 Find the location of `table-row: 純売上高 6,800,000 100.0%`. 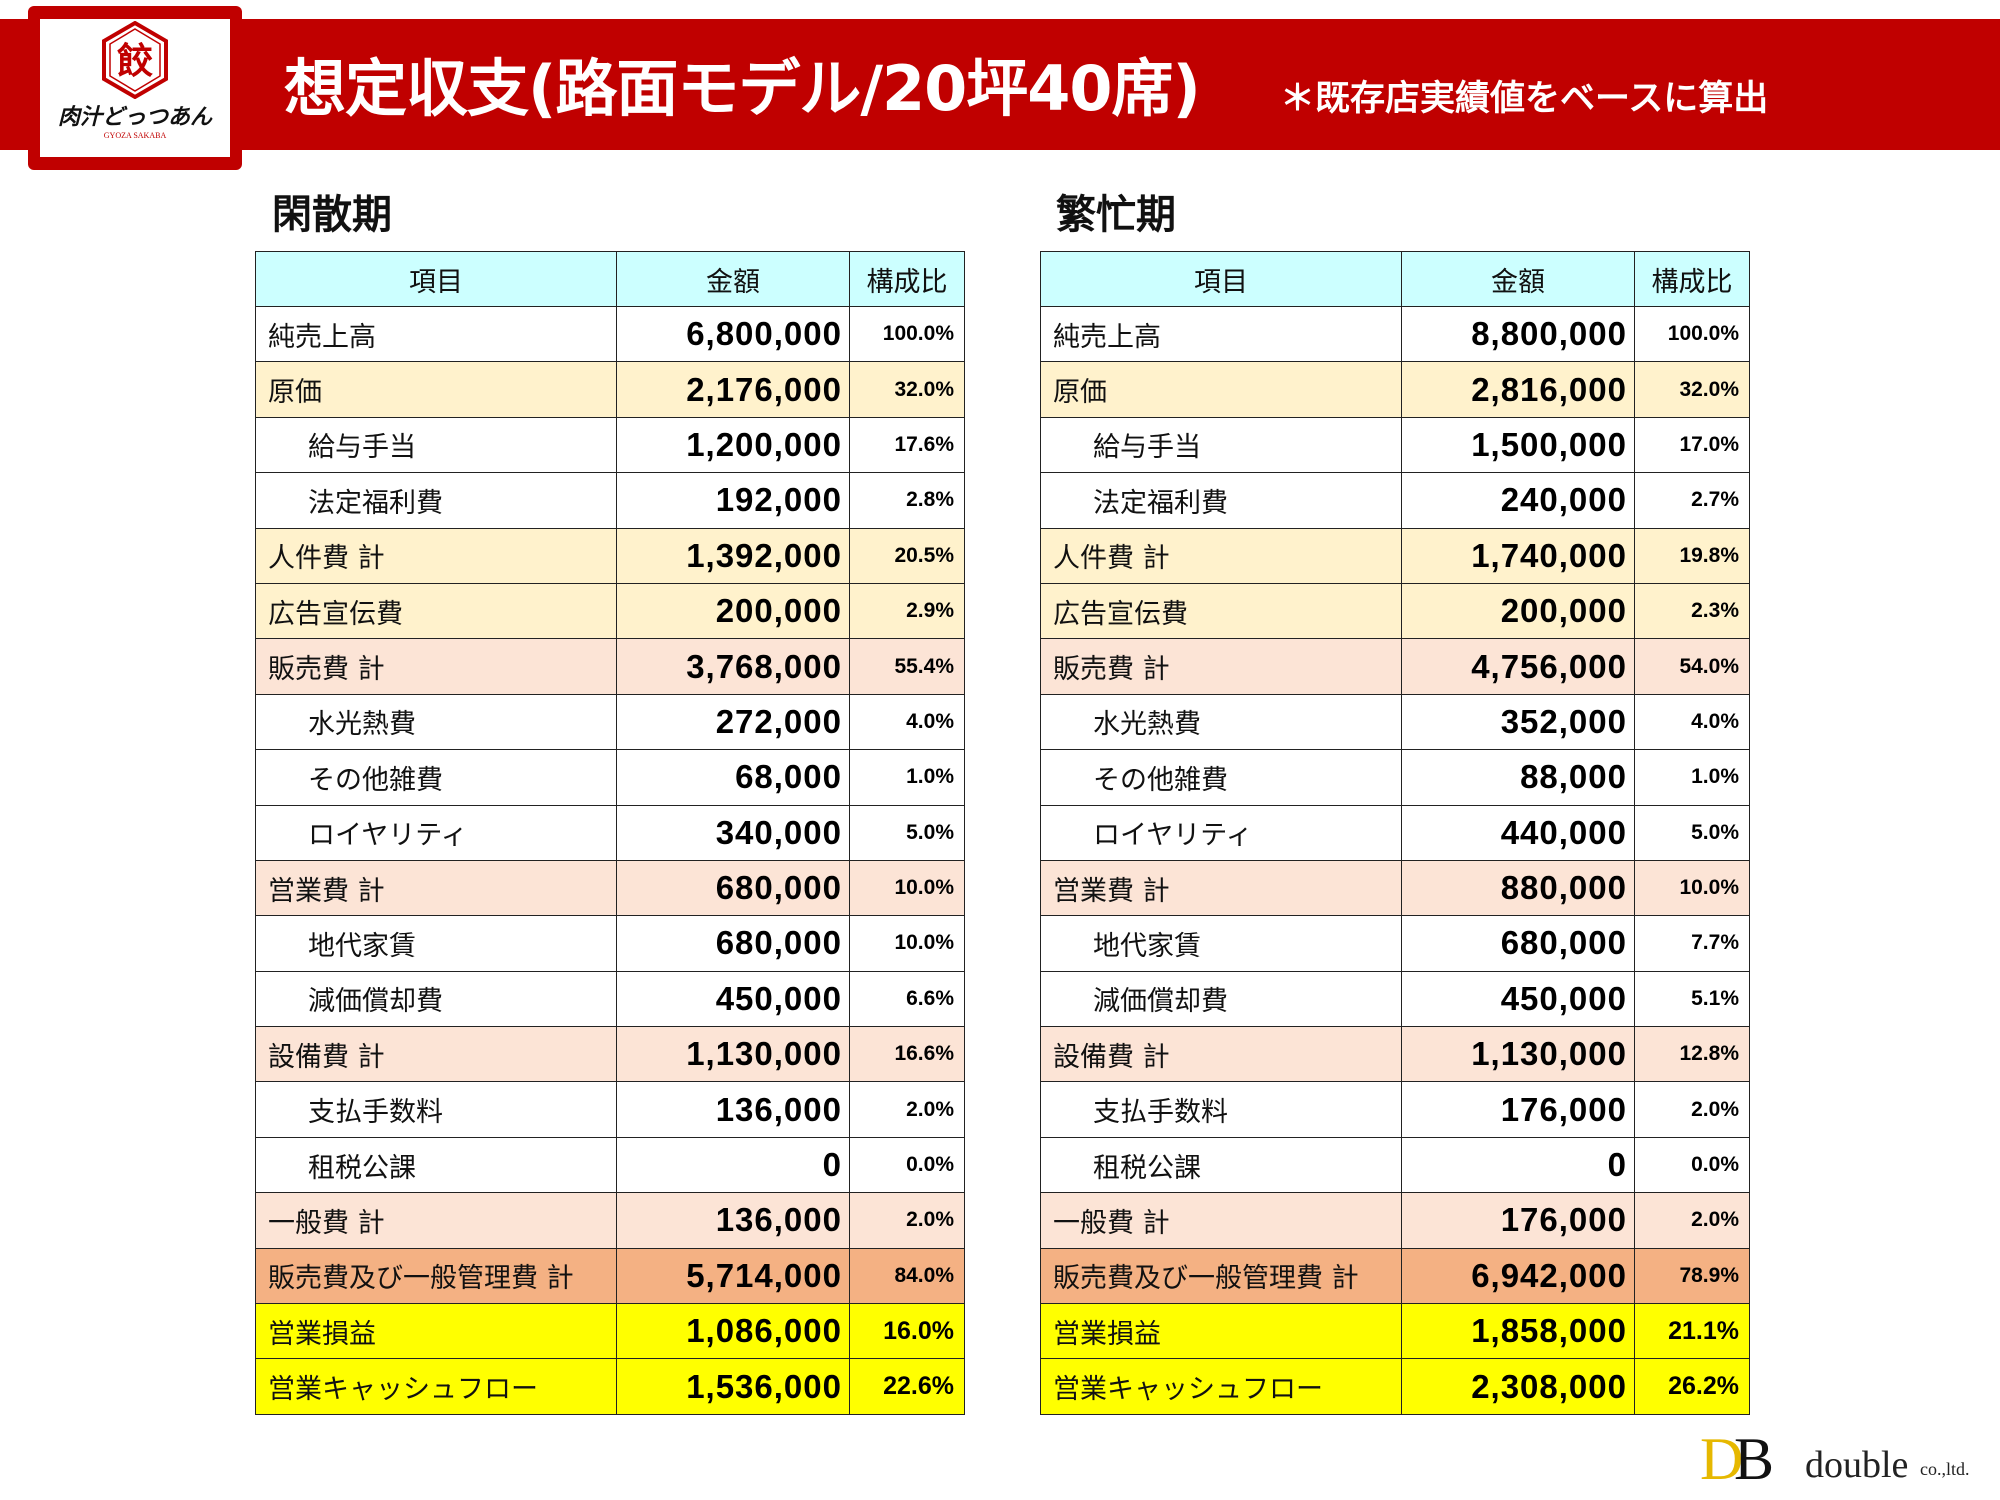

table-row: 純売上高 6,800,000 100.0% is located at coordinates (610, 334).